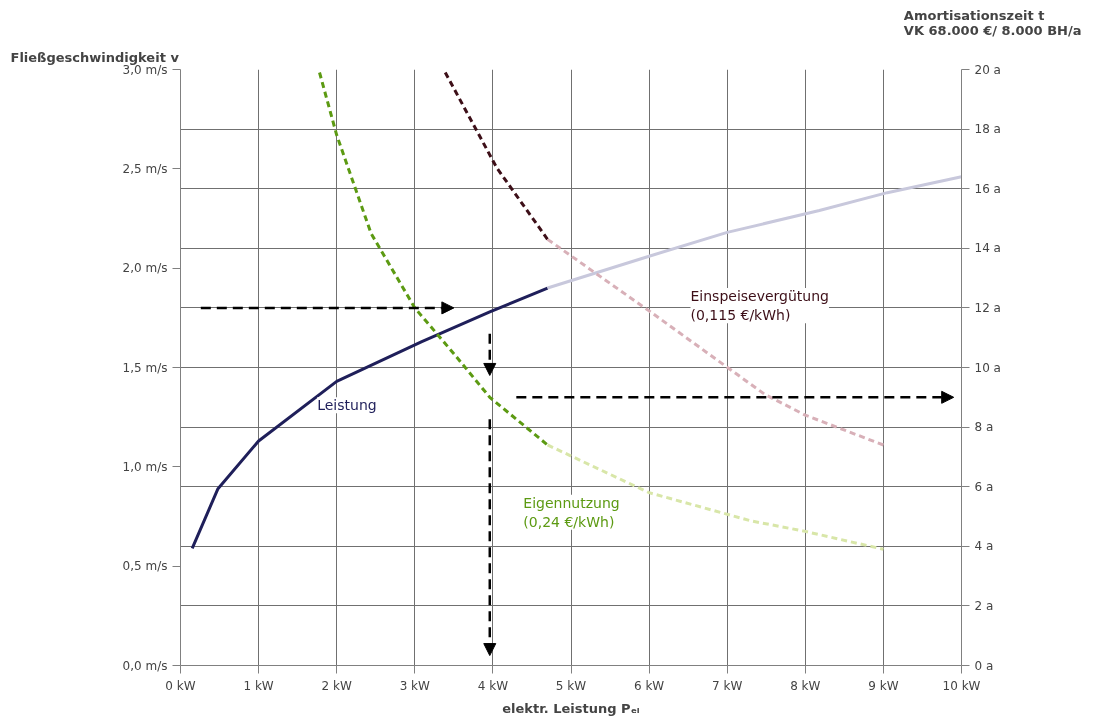 This screenshot has width=1111, height=725. What do you see at coordinates (145, 566) in the screenshot?
I see `y-tick-label: 0,5 m/s` at bounding box center [145, 566].